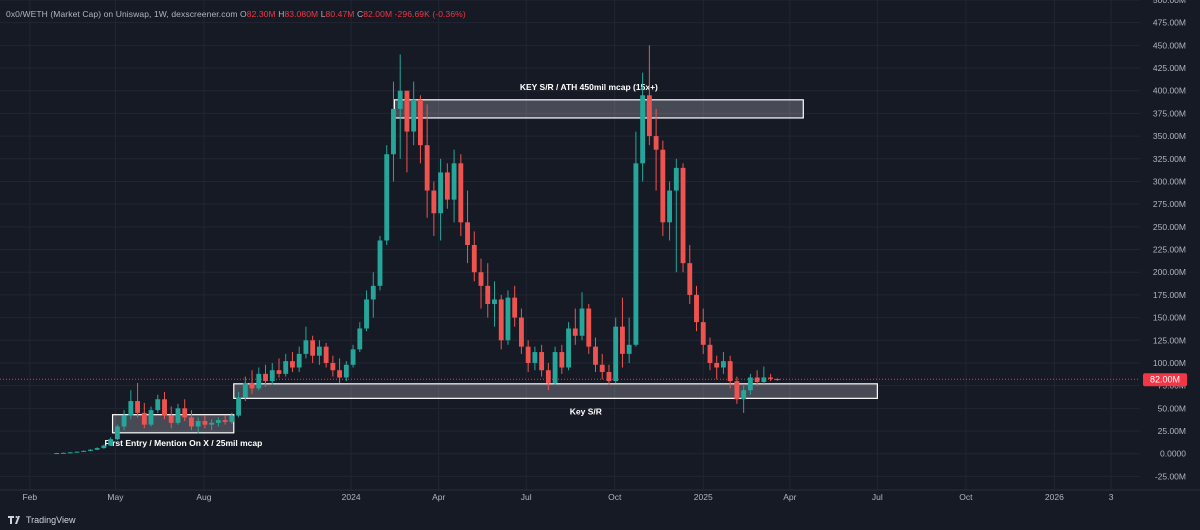 The width and height of the screenshot is (1200, 530). Describe the element at coordinates (281, 14) in the screenshot. I see `high-label: H` at that location.